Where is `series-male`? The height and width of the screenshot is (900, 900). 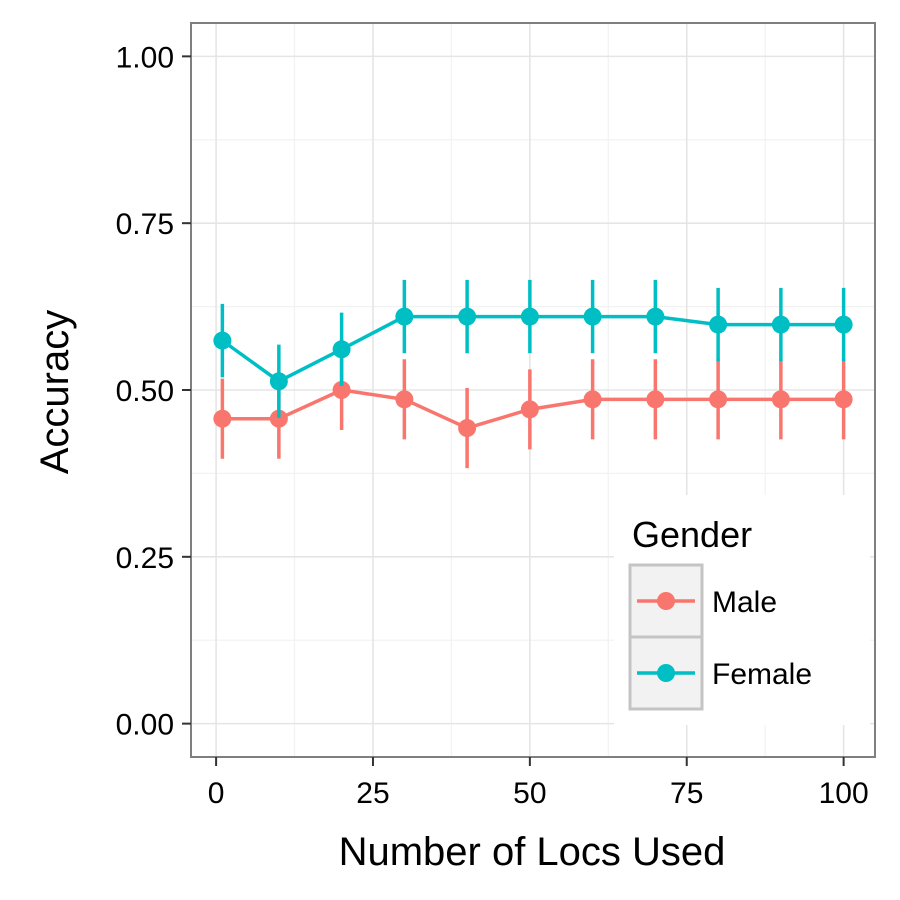 series-male is located at coordinates (533, 409).